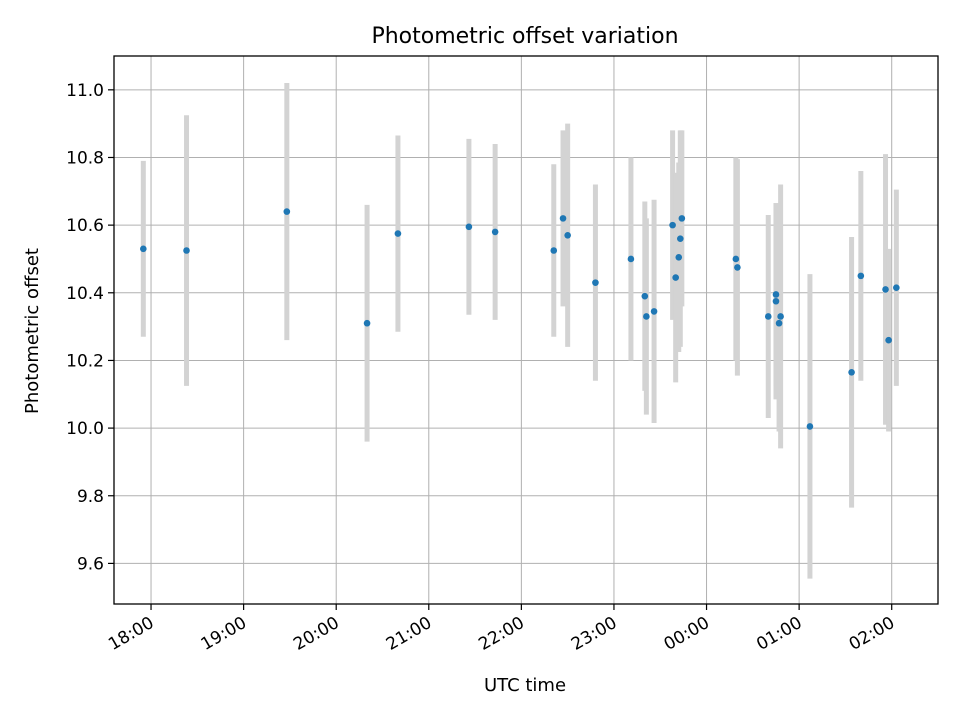 This screenshot has height=720, width=960. Describe the element at coordinates (32, 331) in the screenshot. I see `y-axis-label: Photometric offset` at that location.